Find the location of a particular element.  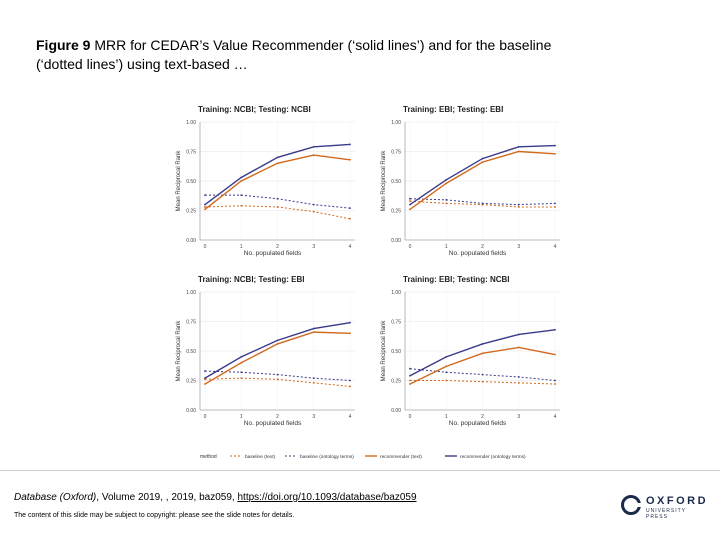

panel-title: Training: NCBI; Testing: EBI is located at coordinates (251, 279).